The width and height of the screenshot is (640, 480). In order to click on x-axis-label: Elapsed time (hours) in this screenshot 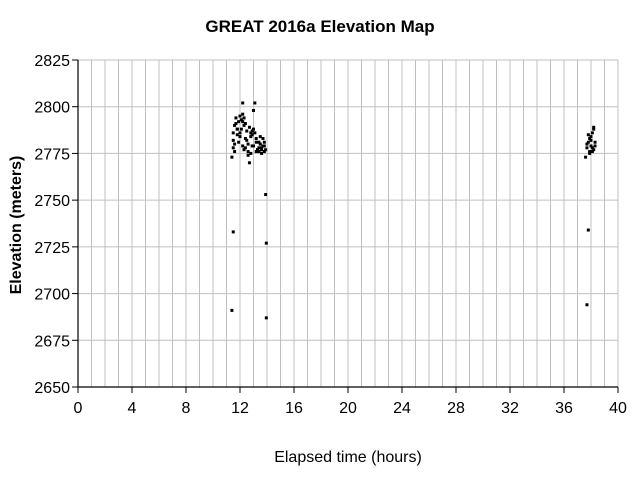, I will do `click(348, 457)`.